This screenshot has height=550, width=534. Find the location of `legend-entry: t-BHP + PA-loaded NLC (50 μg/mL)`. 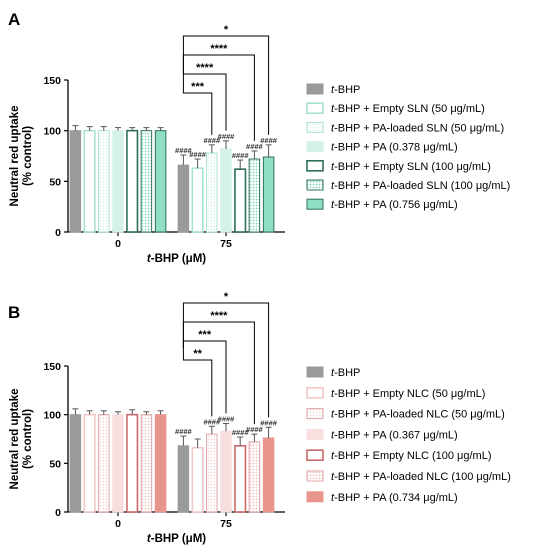

legend-entry: t-BHP + PA-loaded NLC (50 μg/mL) is located at coordinates (418, 415).